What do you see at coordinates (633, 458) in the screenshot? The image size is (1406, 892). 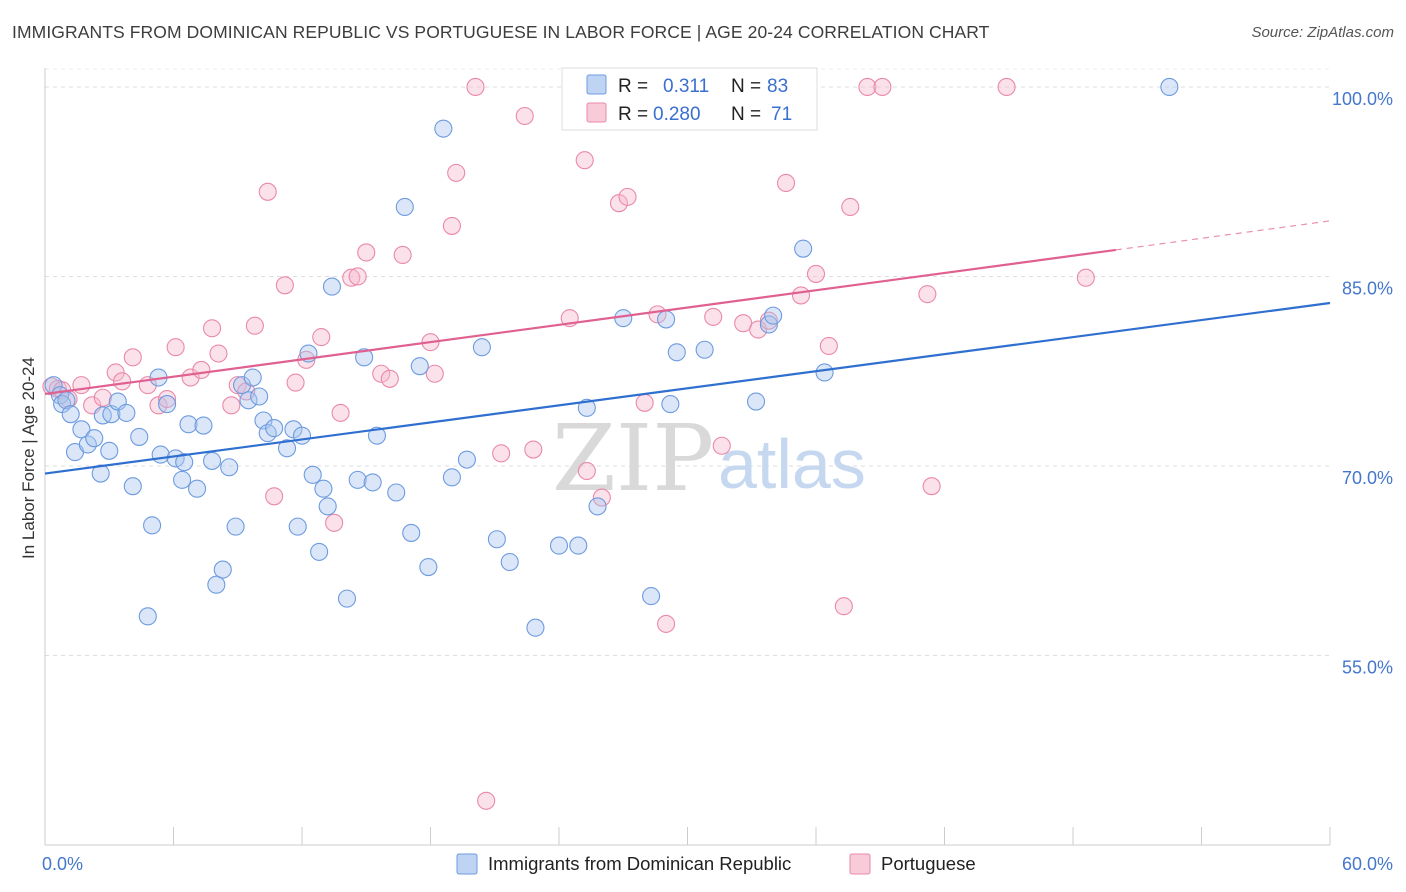 I see `watermark-zip: ZIP` at bounding box center [633, 458].